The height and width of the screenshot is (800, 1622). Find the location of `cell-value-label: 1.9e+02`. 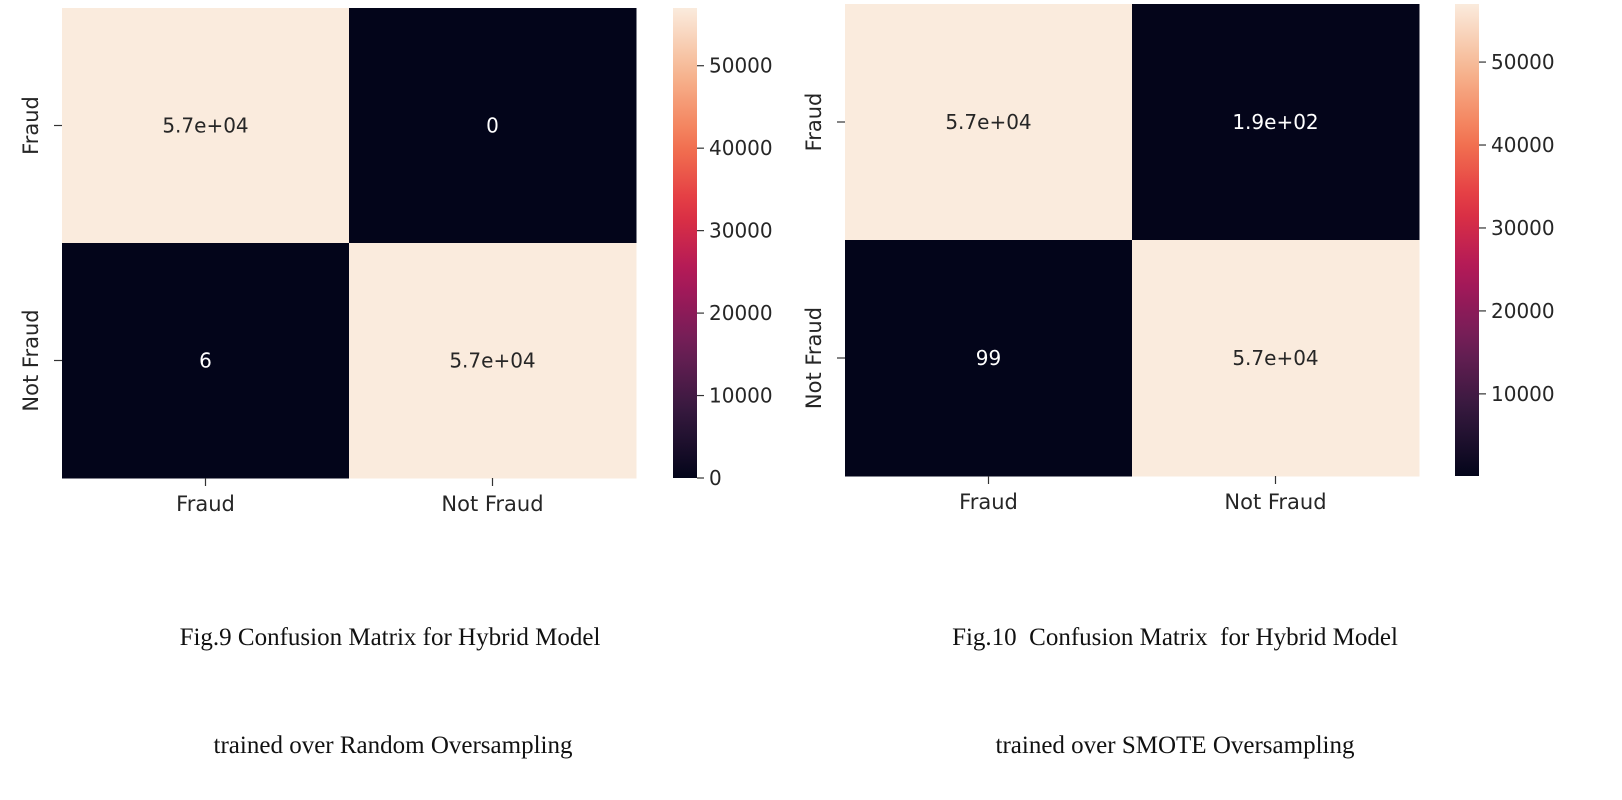

cell-value-label: 1.9e+02 is located at coordinates (1275, 122).